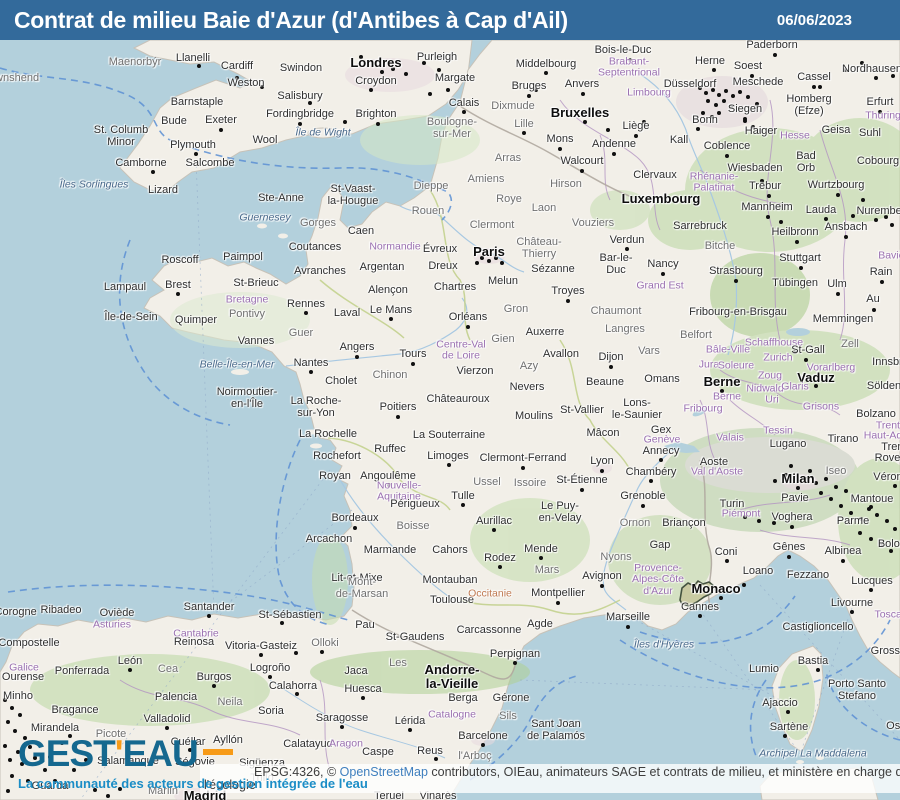 This screenshot has width=900, height=800. Describe the element at coordinates (553, 269) in the screenshot. I see `map-label: Sézanne` at that location.